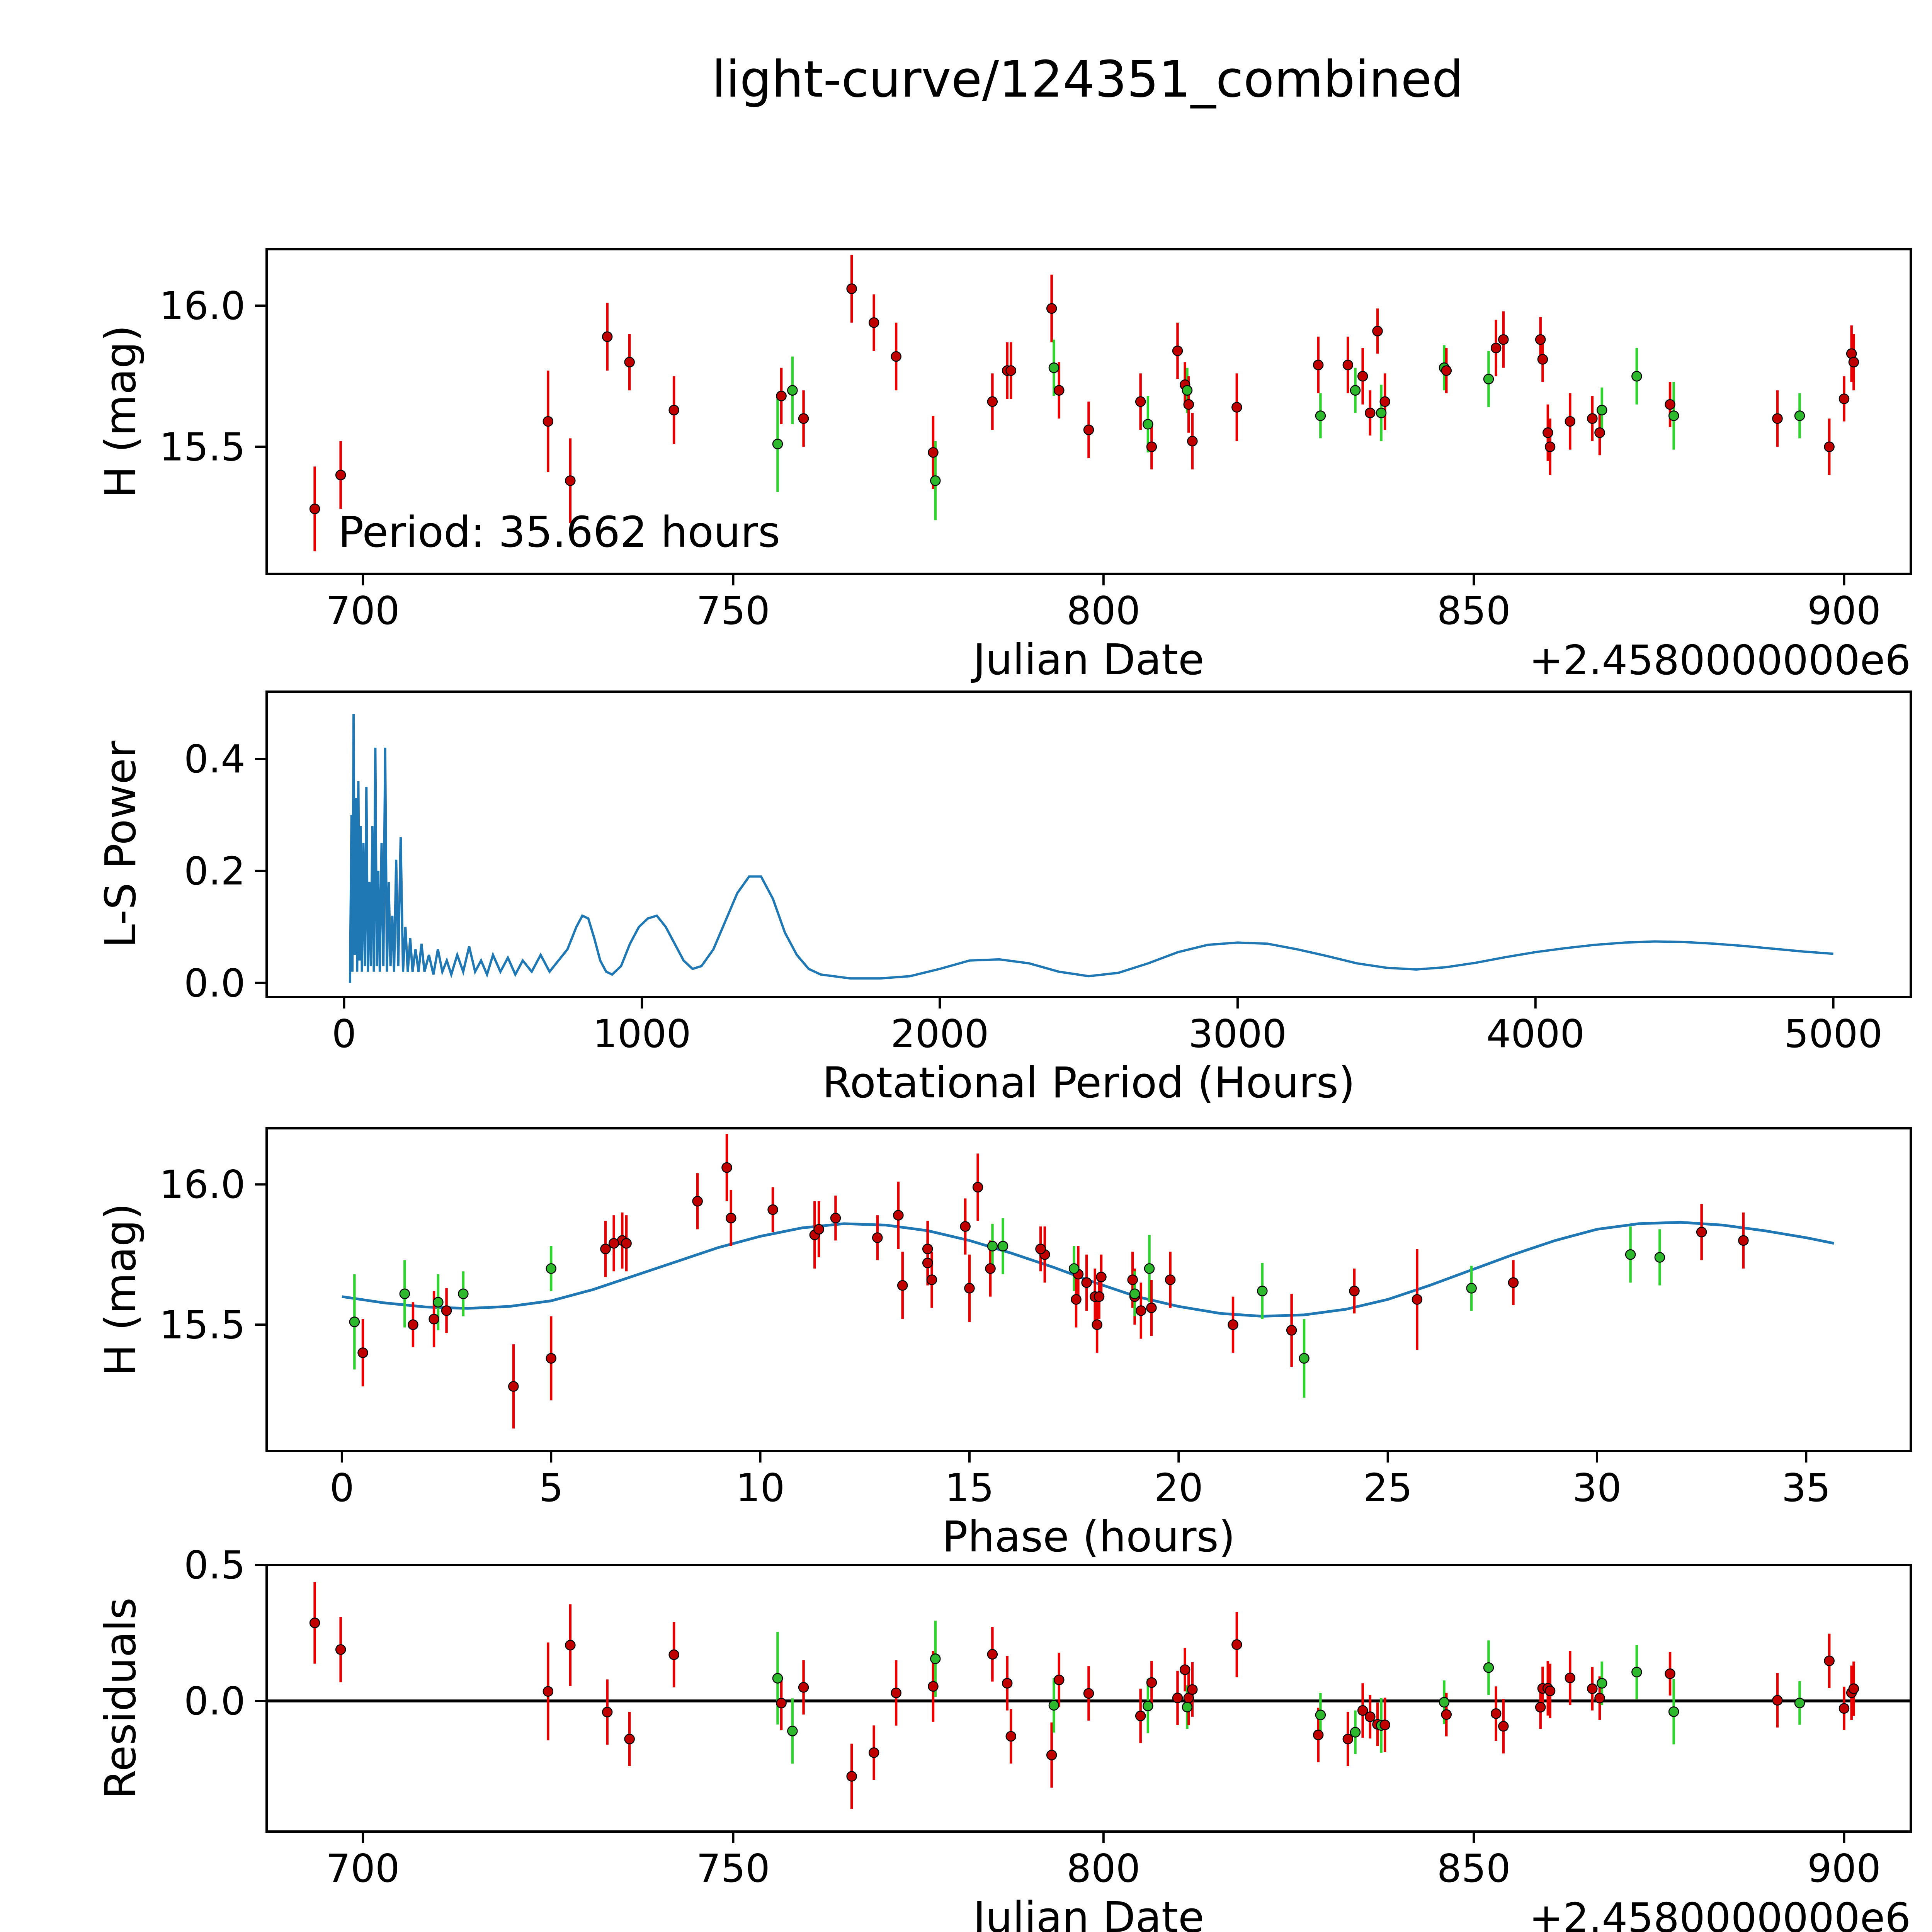 The height and width of the screenshot is (1932, 1932). Describe the element at coordinates (1087, 1913) in the screenshot. I see `x-axis-label-residuals: Julian Date` at that location.